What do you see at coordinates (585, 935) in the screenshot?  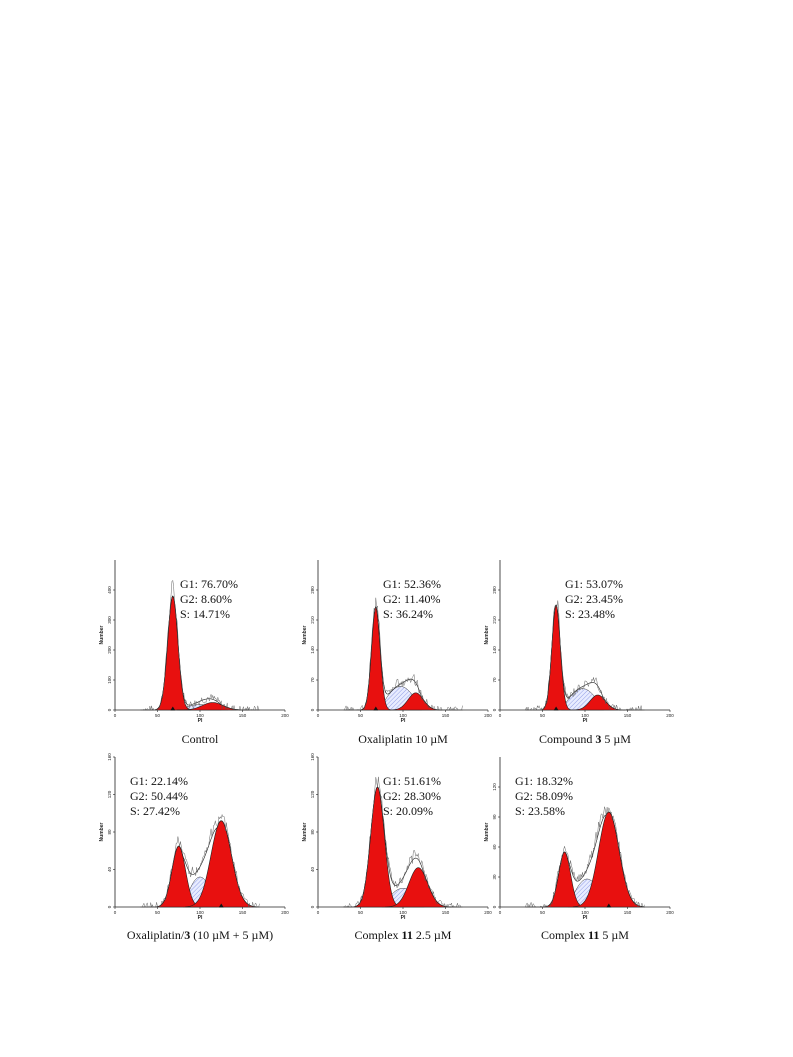 I see `panel-caption: Complex 11 5 µM` at bounding box center [585, 935].